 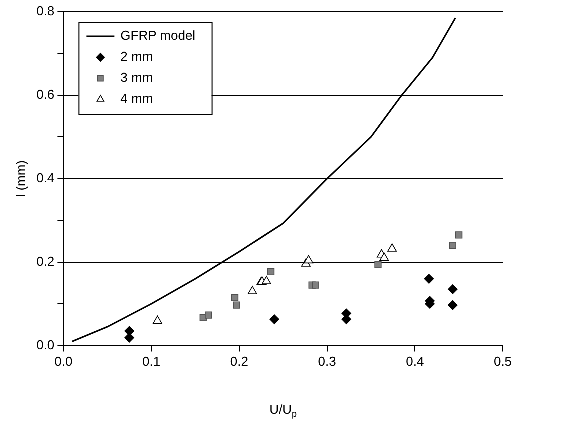 What do you see at coordinates (137, 56) in the screenshot?
I see `legend-label: 2 mm` at bounding box center [137, 56].